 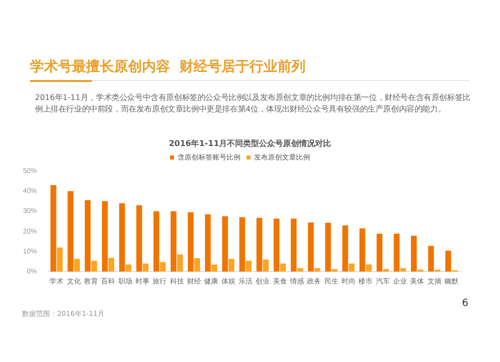 I want to click on chart-title: 学术号最擅长原创内容 财经号居于行业前列, so click(x=168, y=67).